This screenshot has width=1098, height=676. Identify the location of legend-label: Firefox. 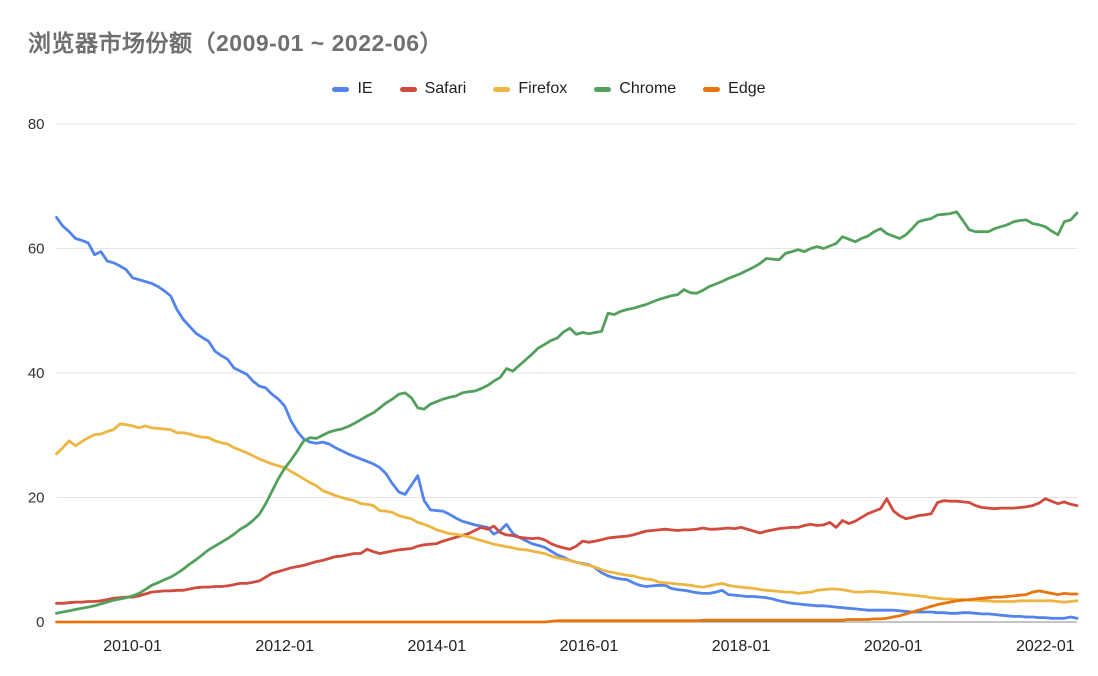
(543, 88).